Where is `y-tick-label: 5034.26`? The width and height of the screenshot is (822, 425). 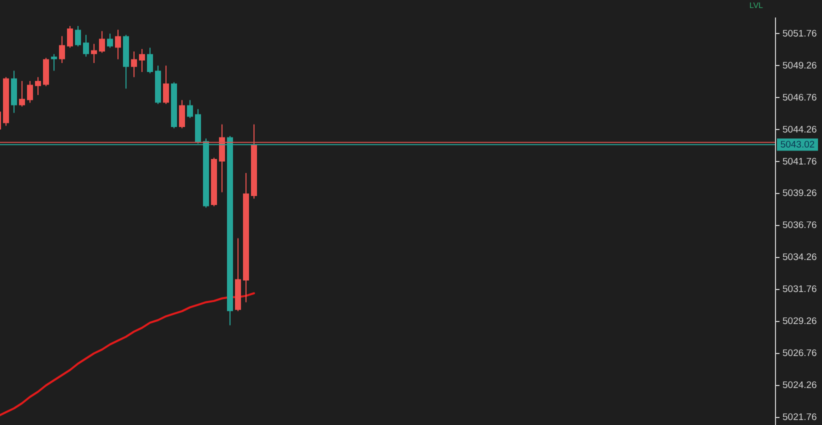
y-tick-label: 5034.26 is located at coordinates (799, 258).